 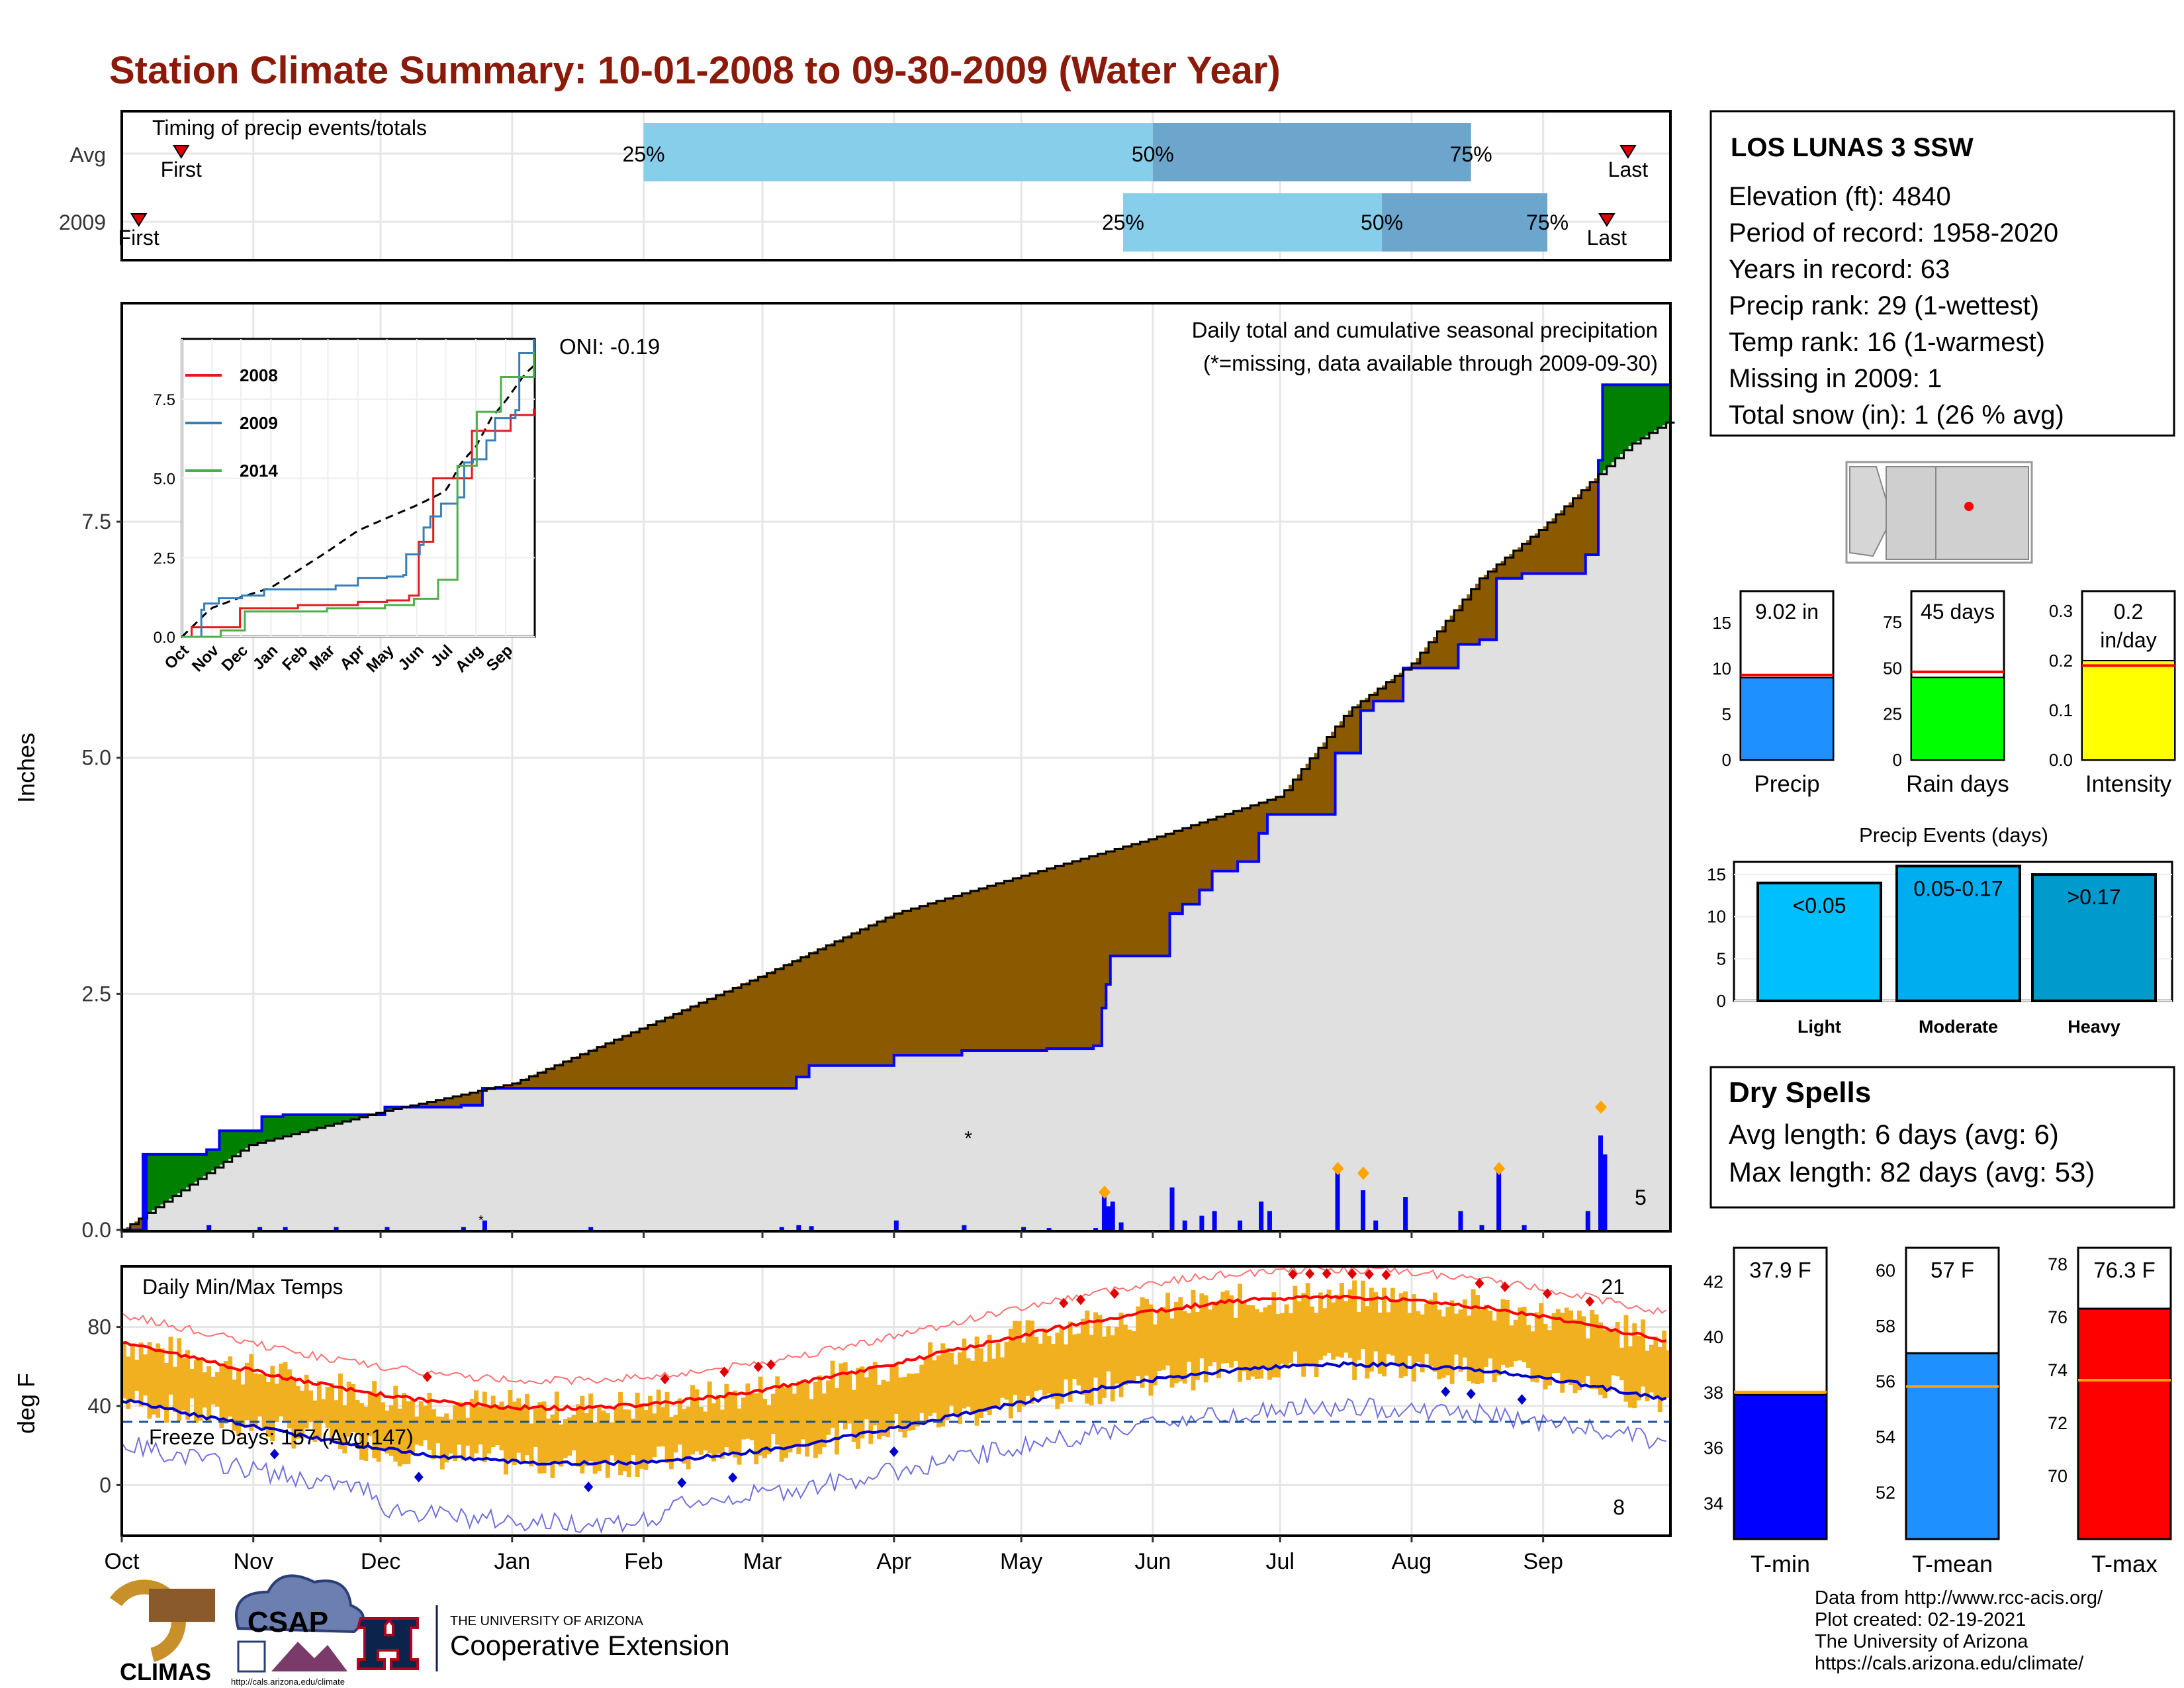 What do you see at coordinates (162, 1632) in the screenshot?
I see `climas-logo: CLIMAS` at bounding box center [162, 1632].